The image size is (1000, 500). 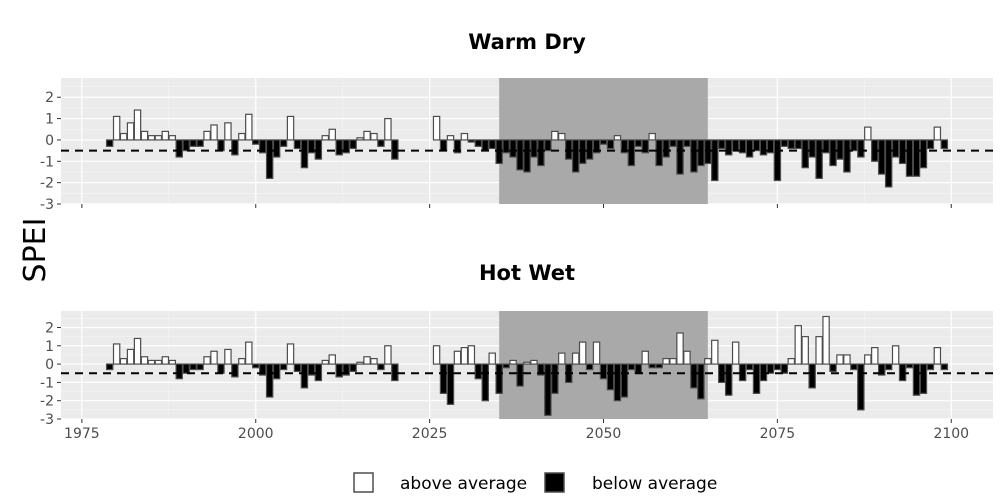 What do you see at coordinates (49, 141) in the screenshot?
I see `y-tick-label: 0` at bounding box center [49, 141].